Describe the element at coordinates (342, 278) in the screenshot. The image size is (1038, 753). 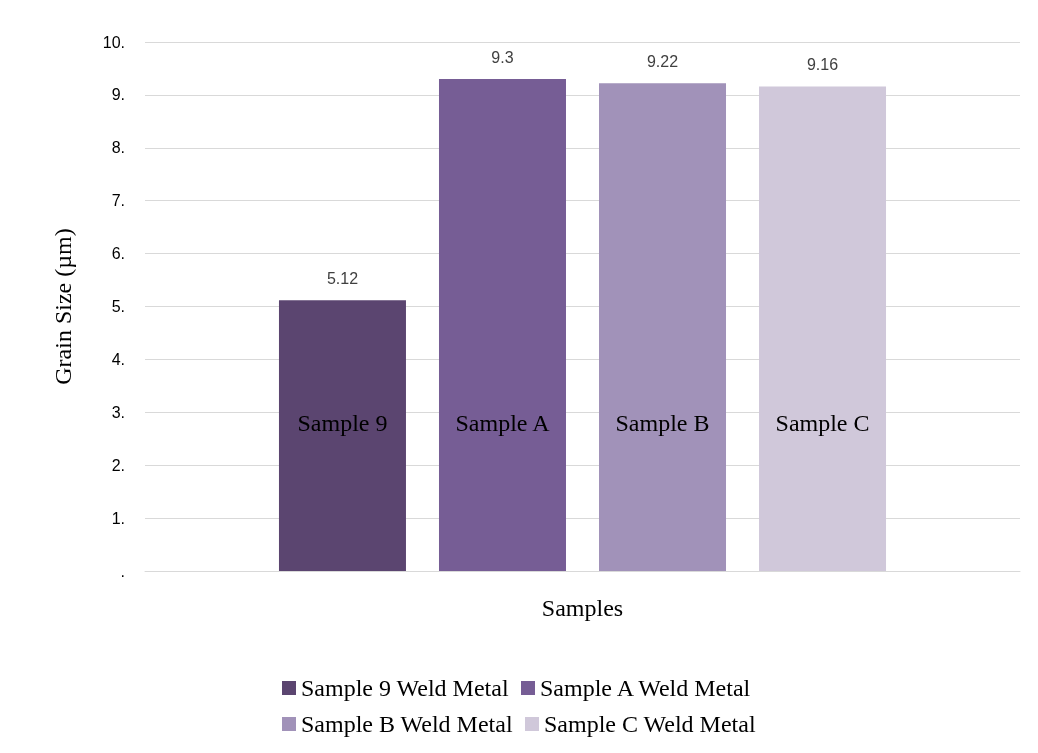
I see `data-label: 5.12` at that location.